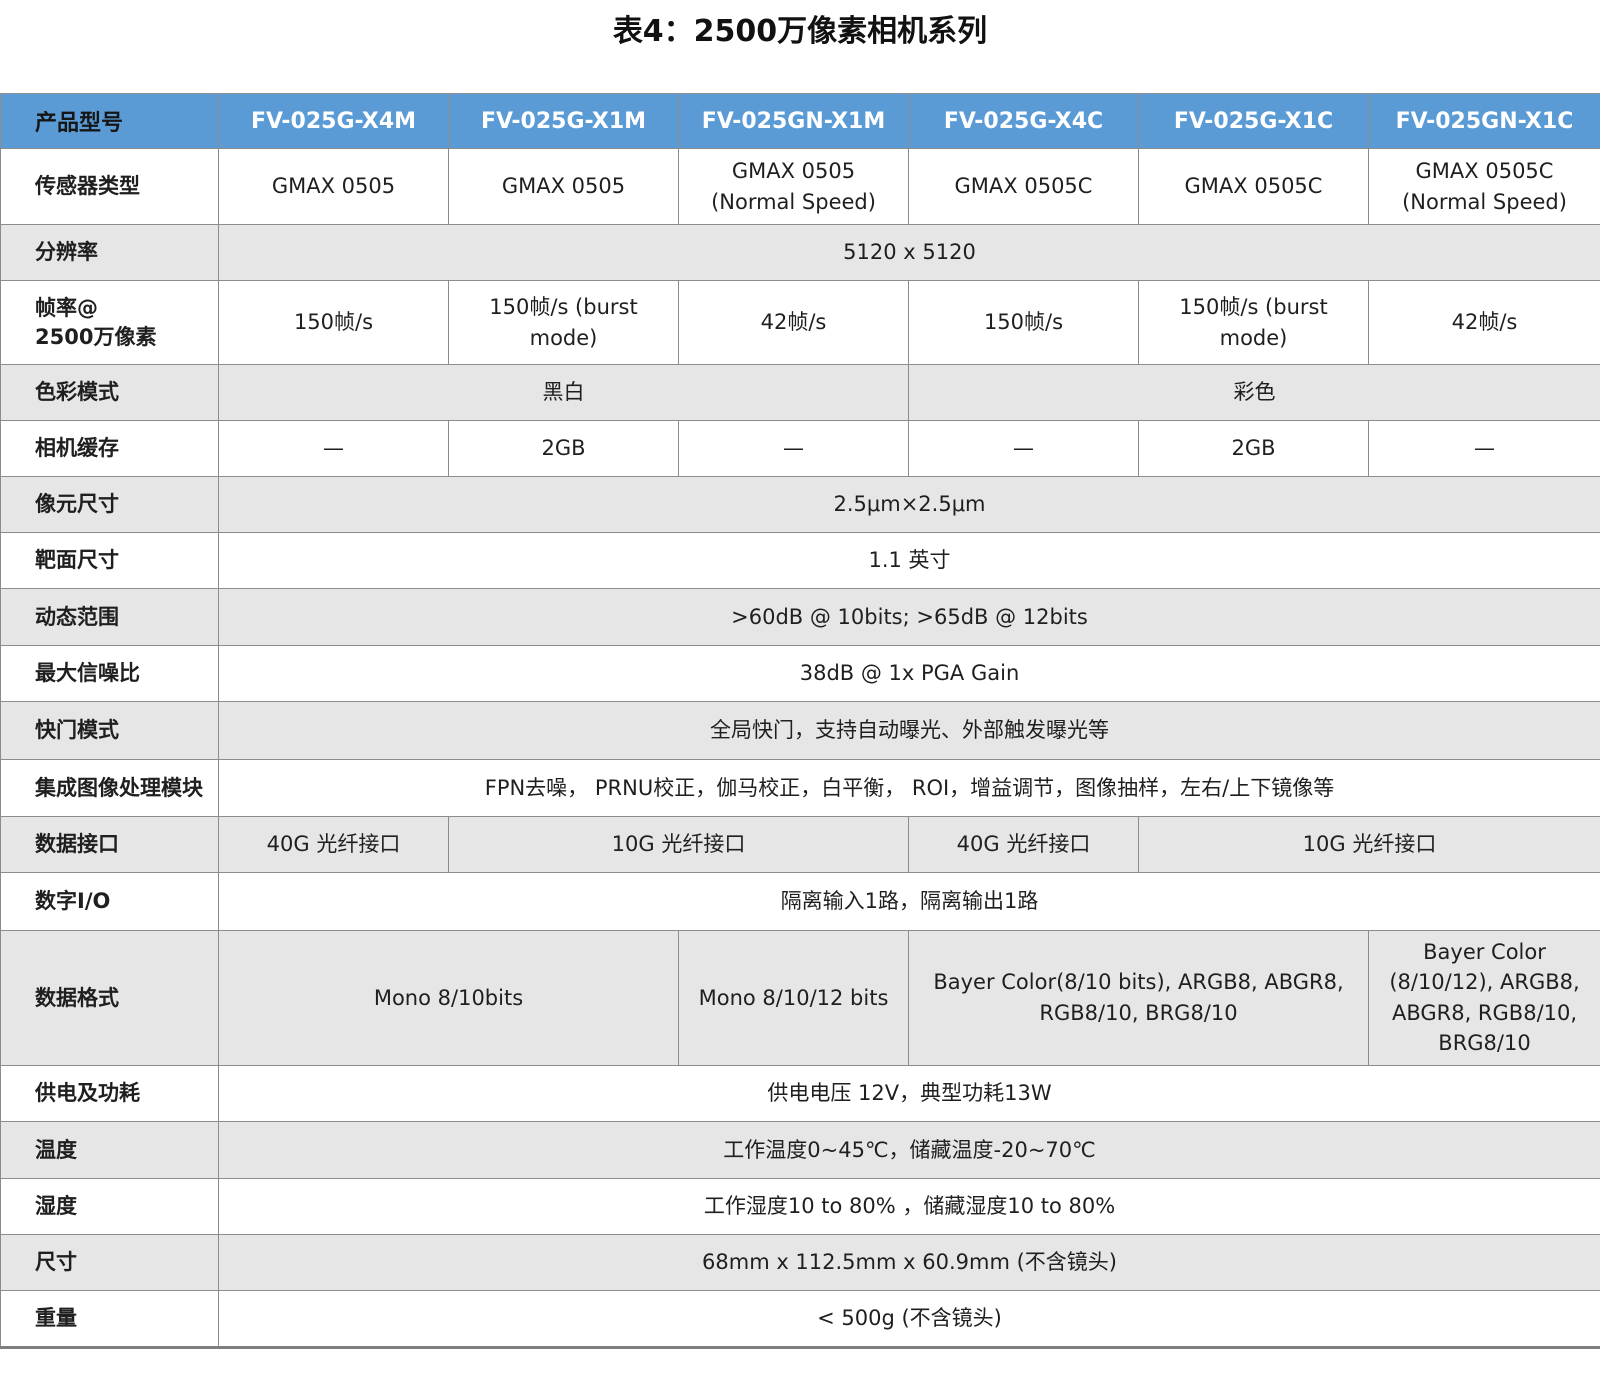 This screenshot has width=1600, height=1377. What do you see at coordinates (109, 121) in the screenshot?
I see `header-cell-product-model: 产品型号` at bounding box center [109, 121].